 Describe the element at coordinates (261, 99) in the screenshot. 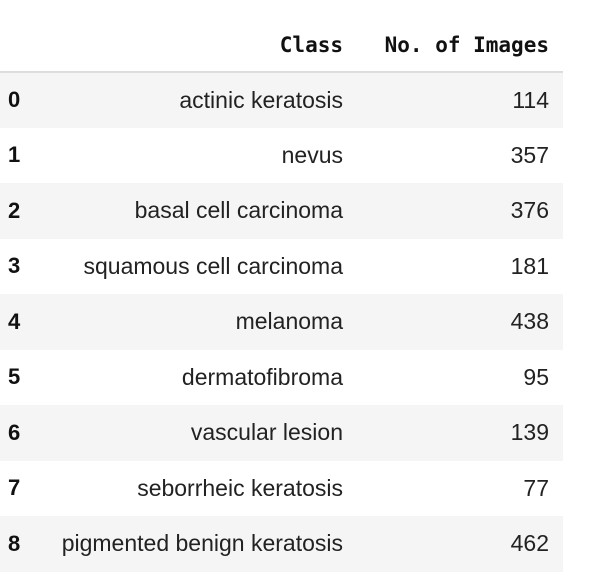

I see `class-cell: actinic keratosis` at that location.